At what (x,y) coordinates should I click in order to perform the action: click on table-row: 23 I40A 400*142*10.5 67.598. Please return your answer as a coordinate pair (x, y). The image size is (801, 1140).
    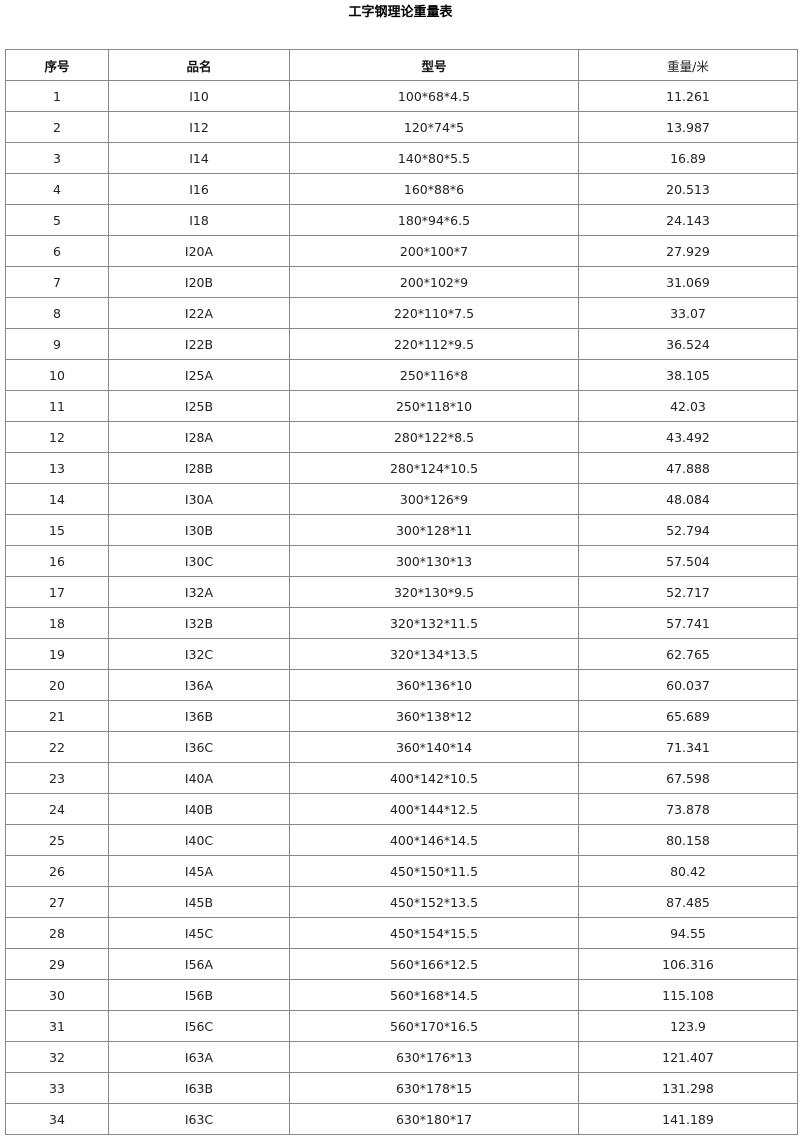
    Looking at the image, I should click on (401, 778).